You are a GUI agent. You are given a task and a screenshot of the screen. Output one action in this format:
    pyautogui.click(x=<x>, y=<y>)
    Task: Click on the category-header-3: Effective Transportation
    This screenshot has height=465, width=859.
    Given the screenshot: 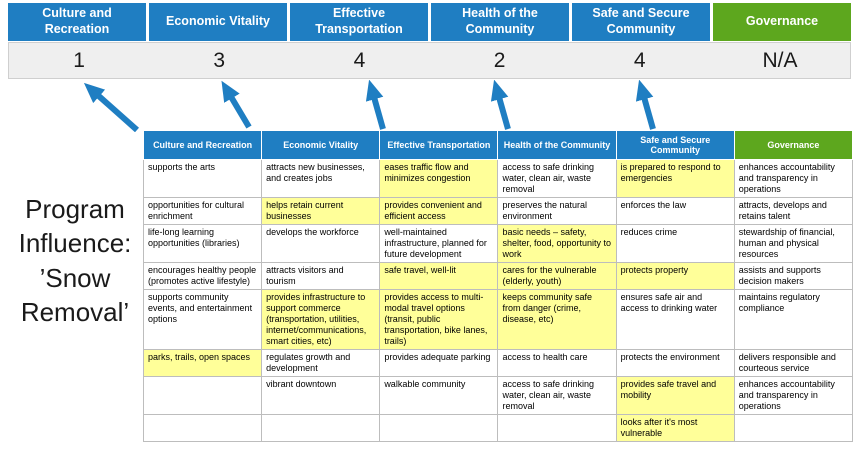 What is the action you would take?
    pyautogui.click(x=359, y=22)
    